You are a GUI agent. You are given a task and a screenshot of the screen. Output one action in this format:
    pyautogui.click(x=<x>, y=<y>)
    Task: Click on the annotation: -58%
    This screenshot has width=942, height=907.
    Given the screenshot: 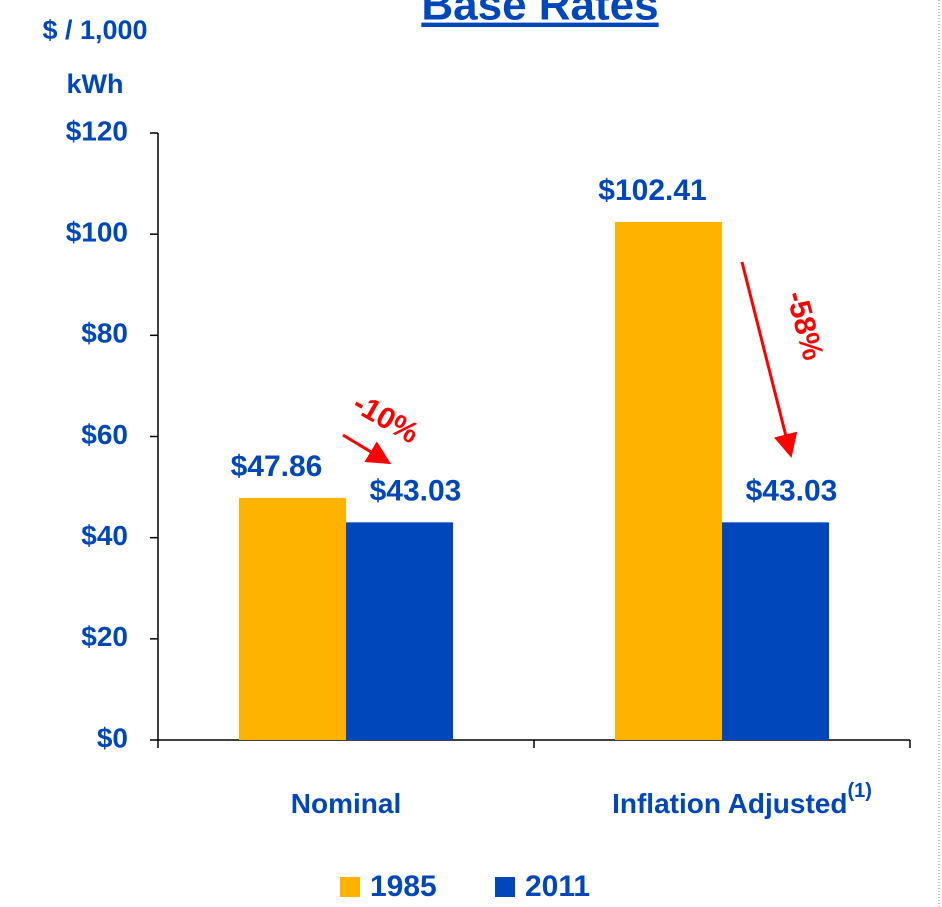 What is the action you would take?
    pyautogui.click(x=805, y=325)
    